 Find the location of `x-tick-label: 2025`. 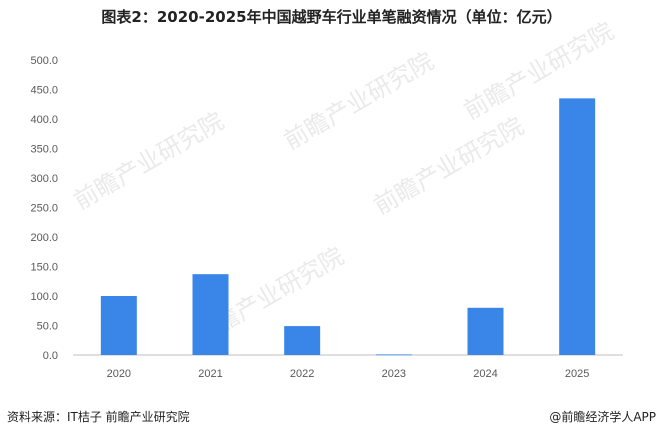

x-tick-label: 2025 is located at coordinates (577, 374).